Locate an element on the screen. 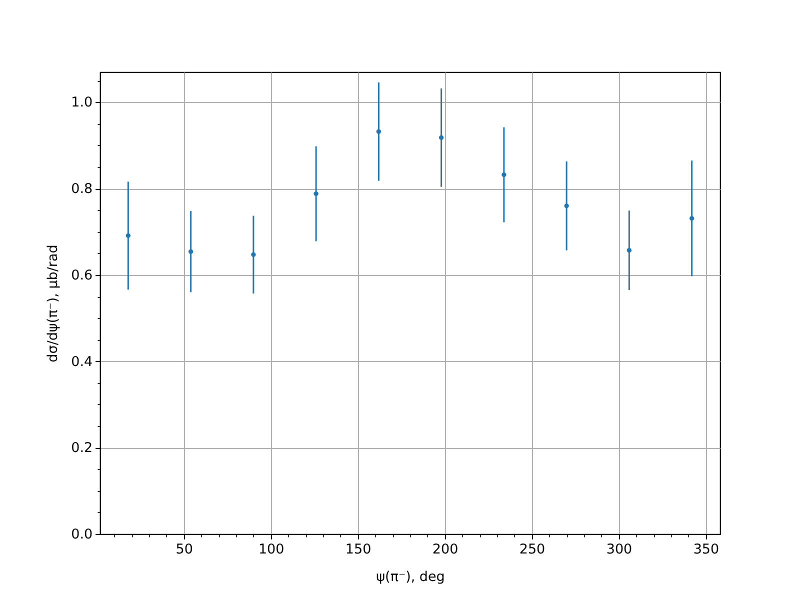 The image size is (800, 600). x-axis-title: ψ(π⁻), deg is located at coordinates (410, 576).